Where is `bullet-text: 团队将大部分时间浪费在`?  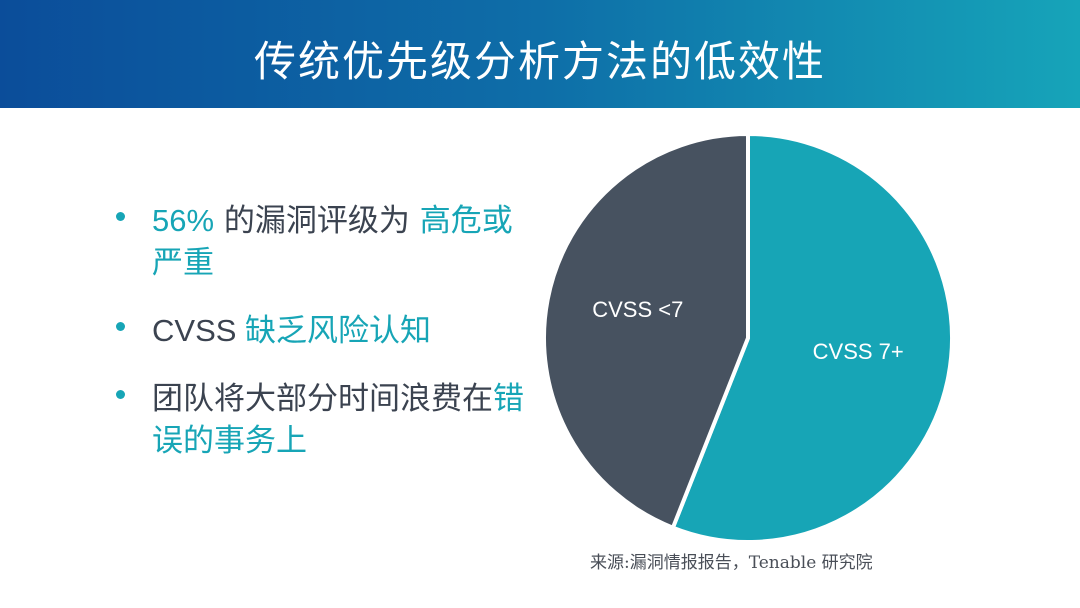
bullet-text: 团队将大部分时间浪费在 is located at coordinates (322, 399).